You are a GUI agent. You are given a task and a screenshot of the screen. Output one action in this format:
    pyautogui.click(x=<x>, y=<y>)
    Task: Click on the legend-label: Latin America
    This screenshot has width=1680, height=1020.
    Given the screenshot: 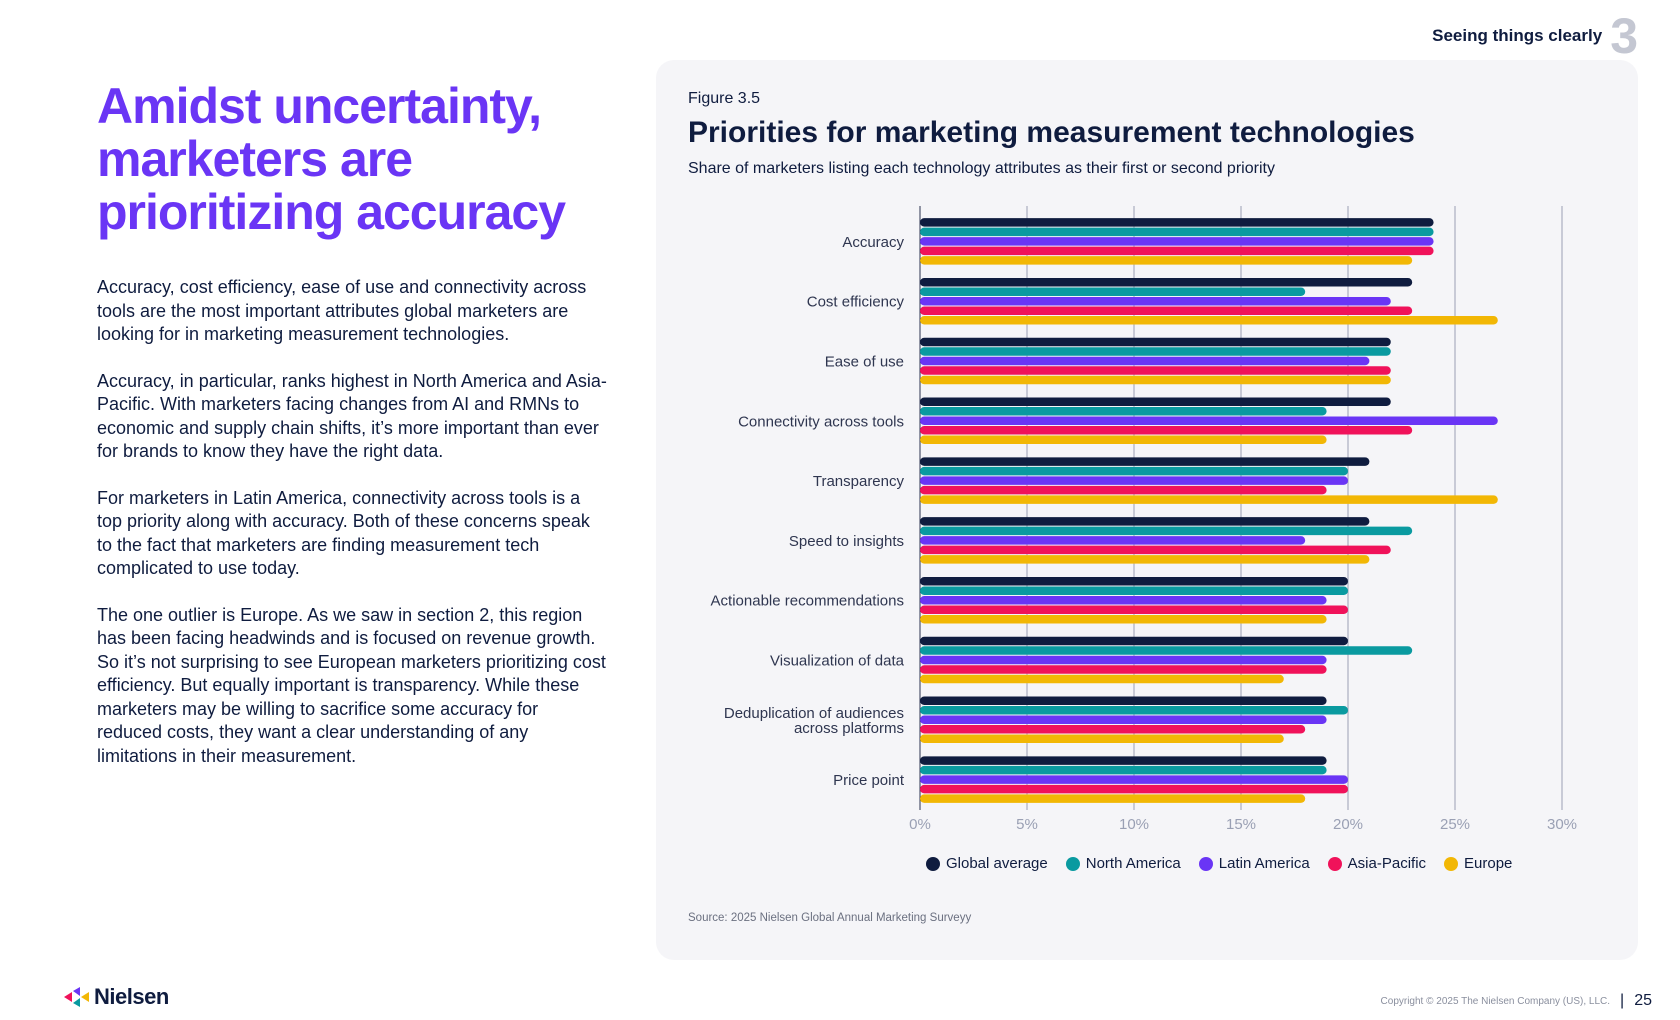 What is the action you would take?
    pyautogui.click(x=1264, y=863)
    